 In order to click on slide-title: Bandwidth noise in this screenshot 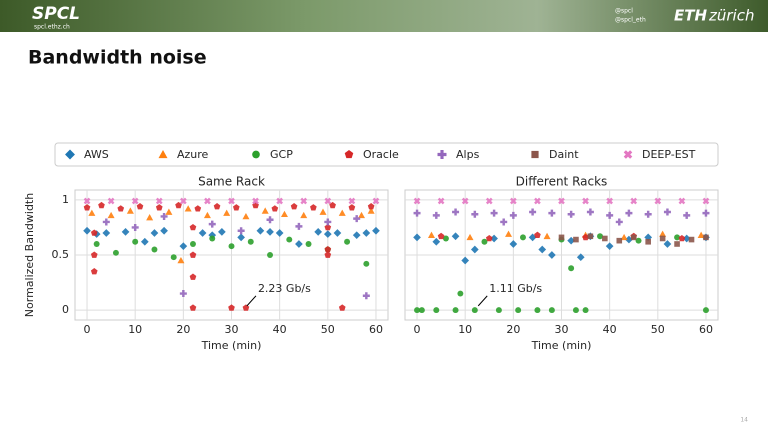, I will do `click(117, 58)`.